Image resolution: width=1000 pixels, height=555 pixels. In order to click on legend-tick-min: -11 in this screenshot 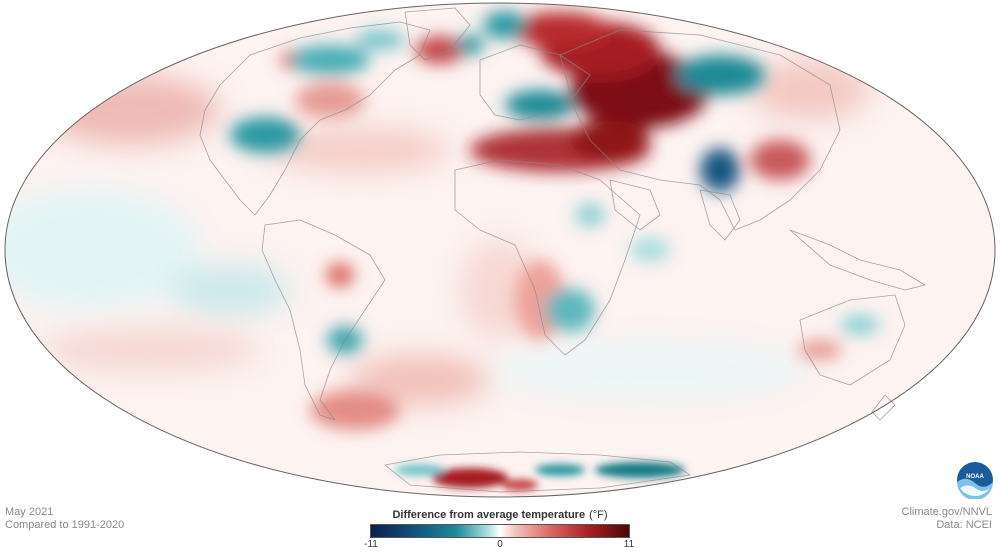, I will do `click(371, 544)`.